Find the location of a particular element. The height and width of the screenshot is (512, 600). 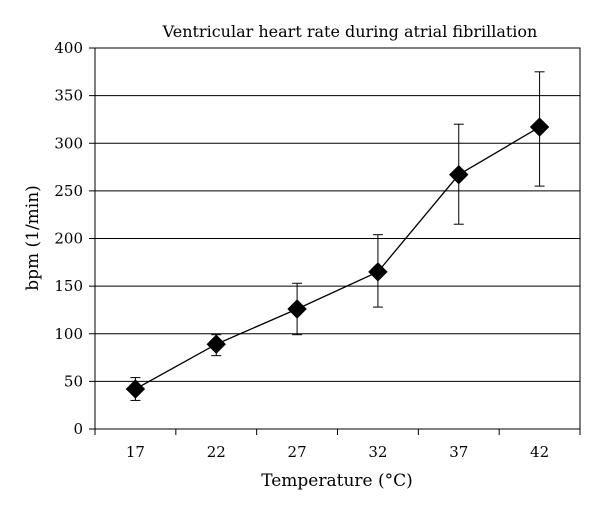

tick-label-y-200: 200 is located at coordinates (68, 239).